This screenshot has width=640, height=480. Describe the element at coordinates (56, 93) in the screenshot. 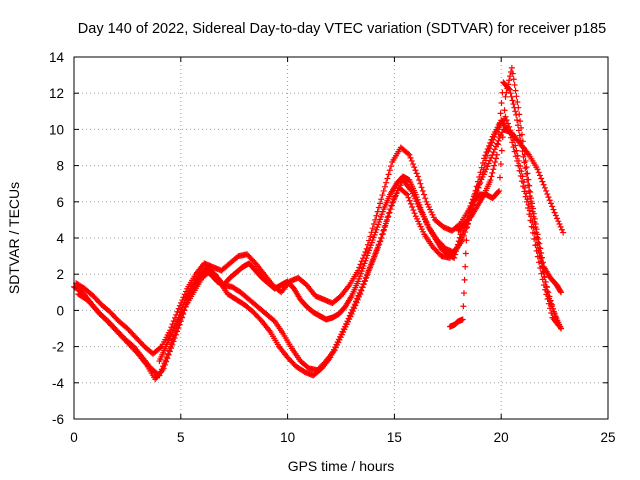

I see `y-tick-label: 12` at that location.